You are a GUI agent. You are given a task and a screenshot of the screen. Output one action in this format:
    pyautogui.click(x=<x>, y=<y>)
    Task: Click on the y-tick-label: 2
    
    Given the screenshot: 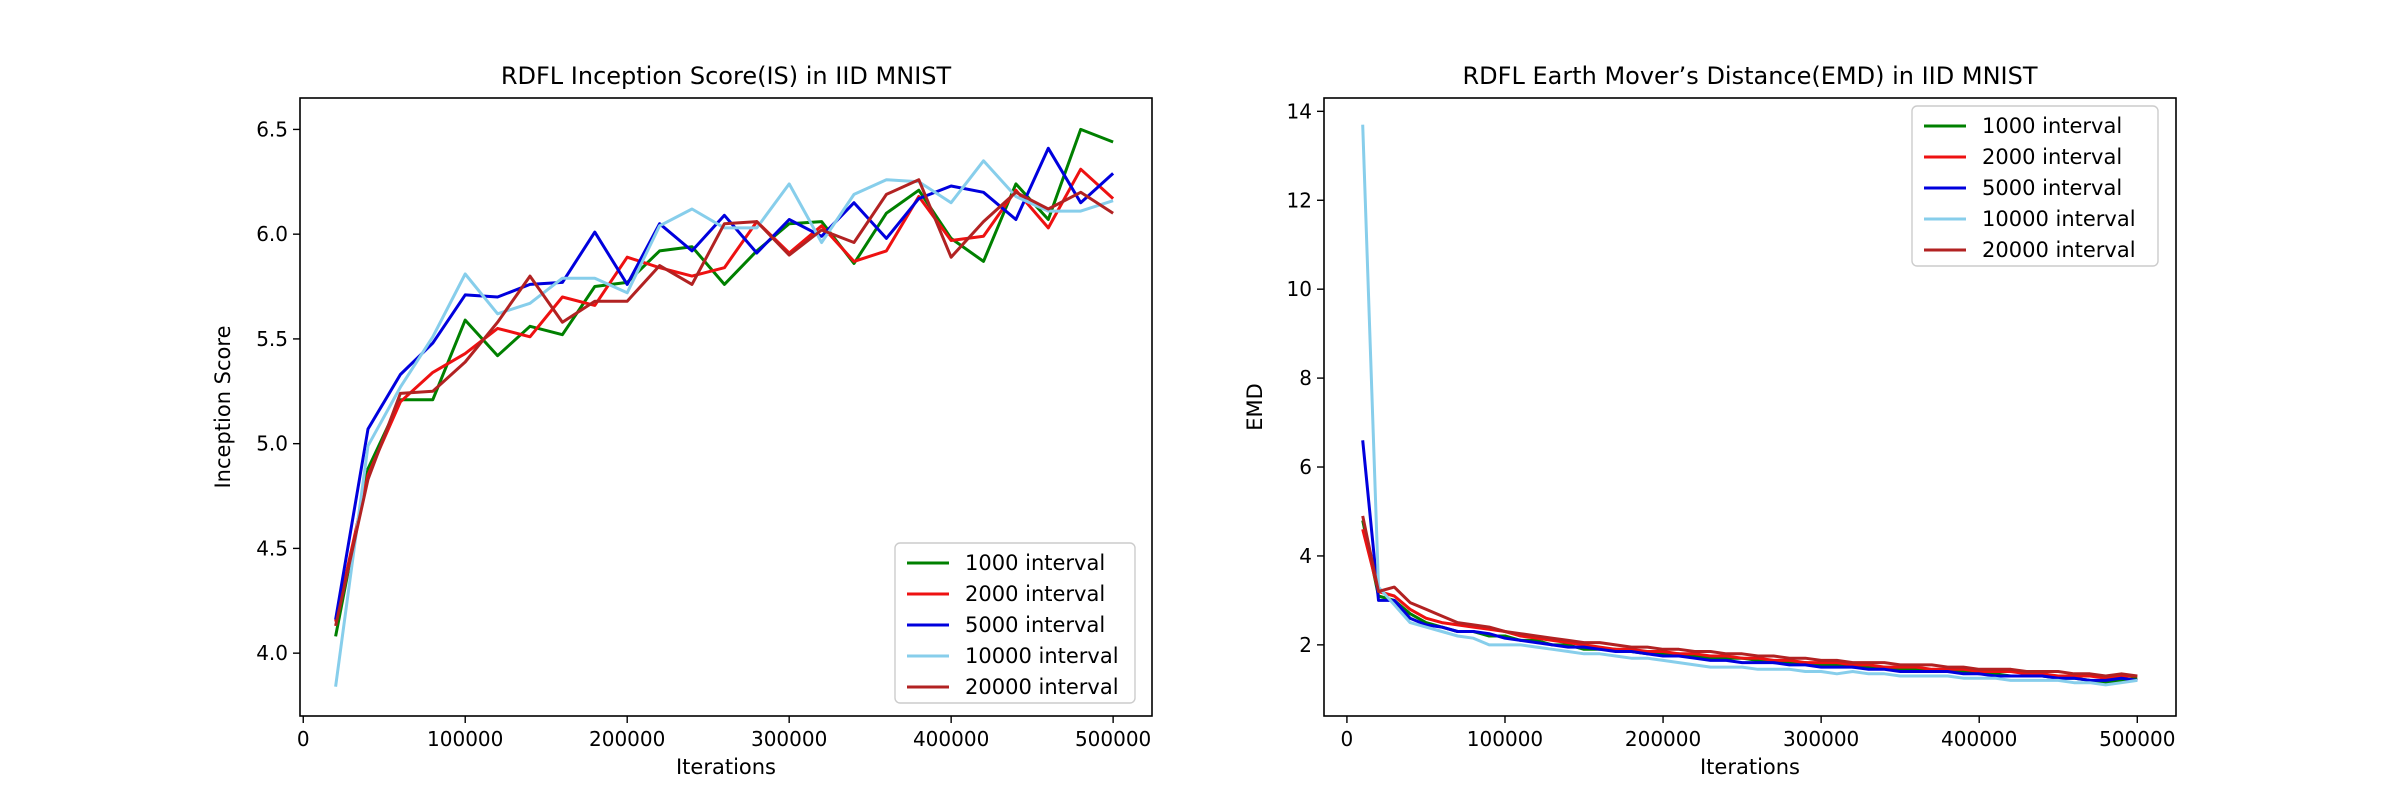 What is the action you would take?
    pyautogui.click(x=1305, y=645)
    